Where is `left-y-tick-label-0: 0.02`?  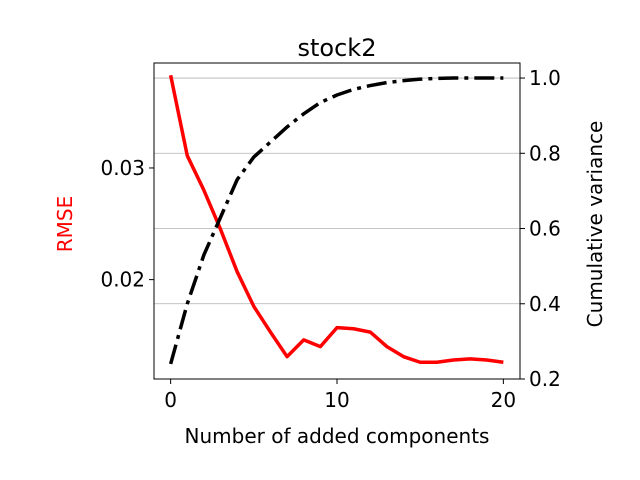 left-y-tick-label-0: 0.02 is located at coordinates (122, 280).